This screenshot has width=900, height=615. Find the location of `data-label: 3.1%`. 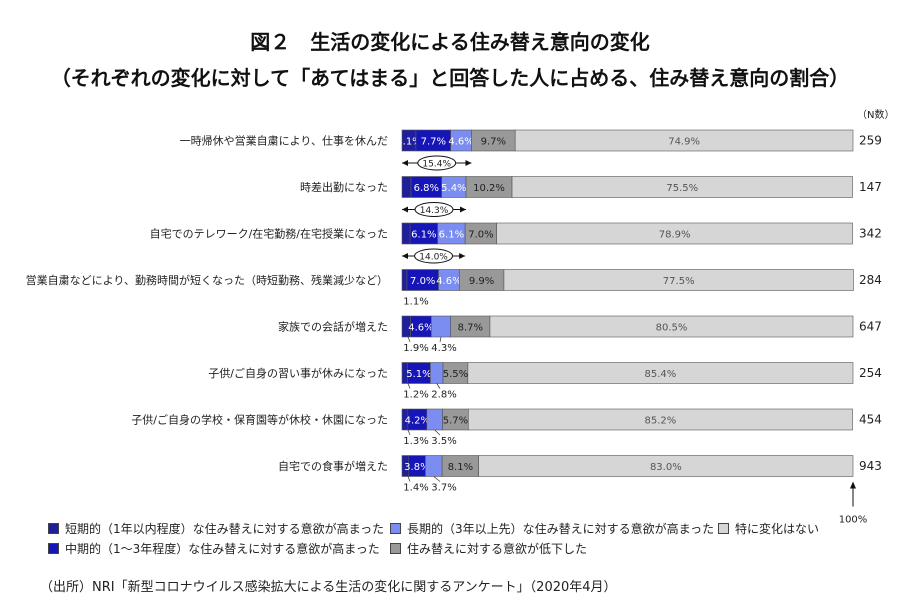

data-label: 3.1% is located at coordinates (408, 142).